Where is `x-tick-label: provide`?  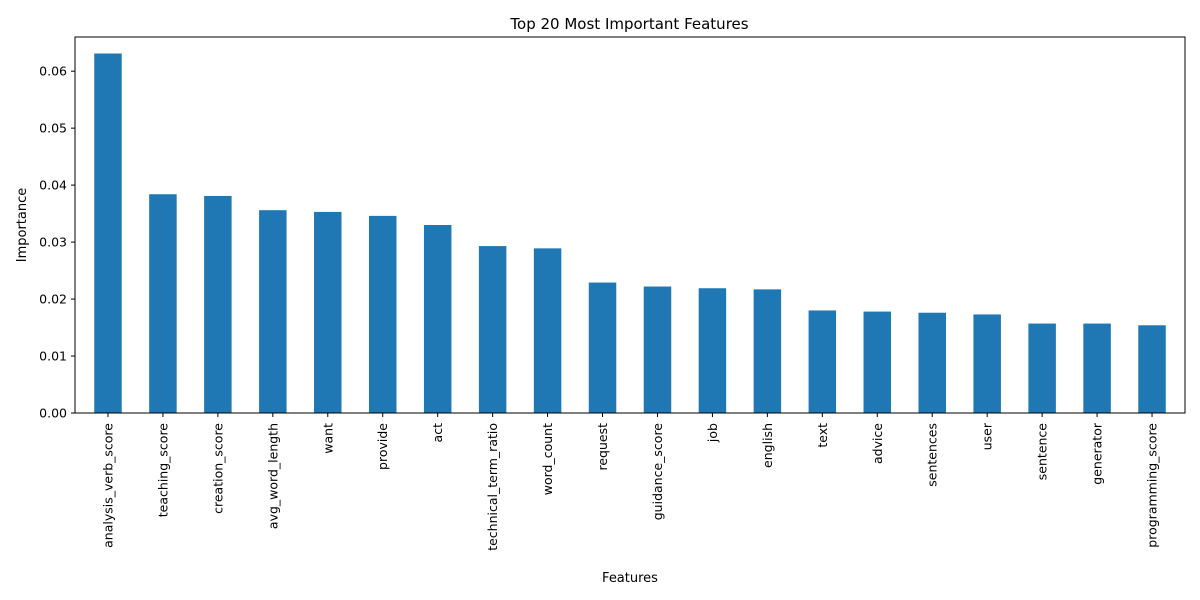
x-tick-label: provide is located at coordinates (382, 446).